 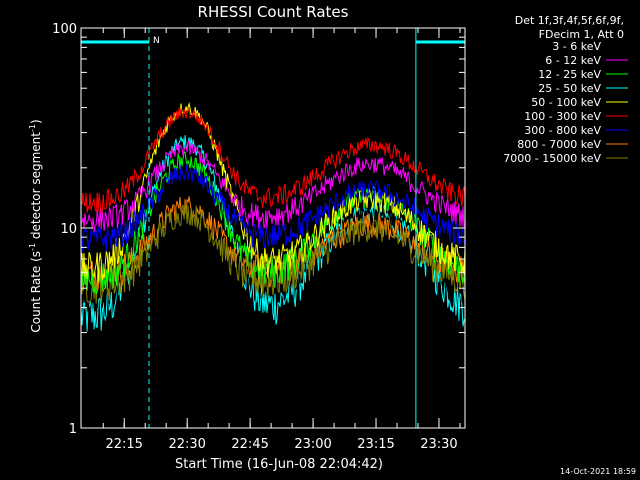 I want to click on legend-entry-label: 300 - 800 keV, so click(x=562, y=130).